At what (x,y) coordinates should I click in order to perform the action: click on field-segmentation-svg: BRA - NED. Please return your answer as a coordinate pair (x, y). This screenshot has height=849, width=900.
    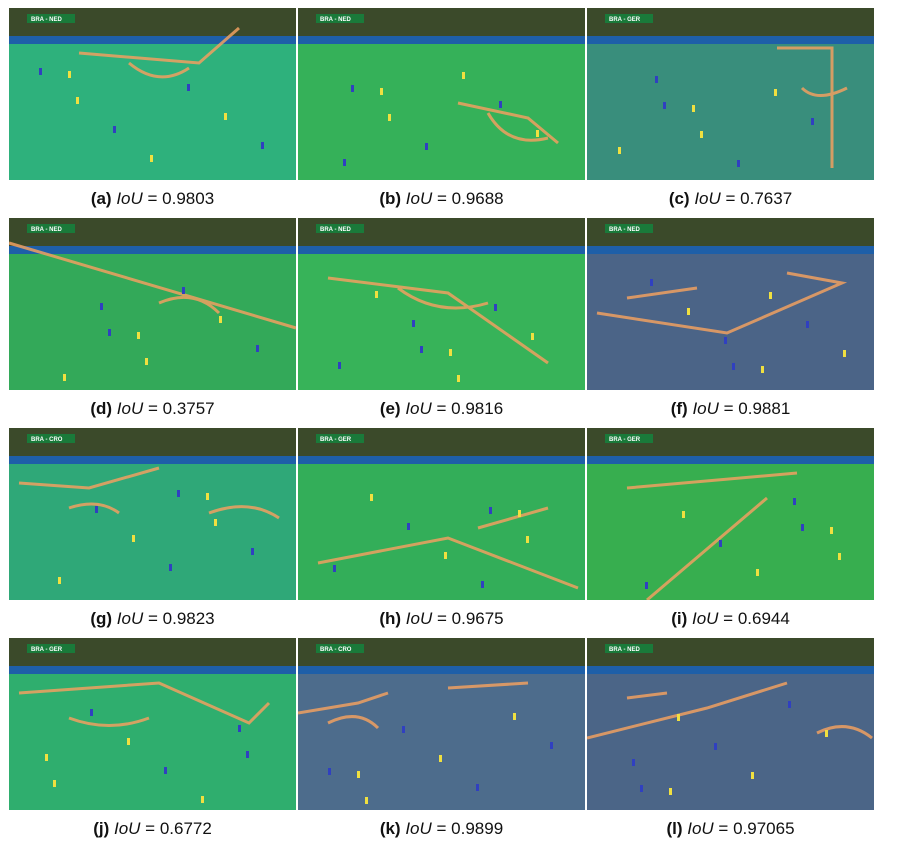
    Looking at the image, I should click on (441, 304).